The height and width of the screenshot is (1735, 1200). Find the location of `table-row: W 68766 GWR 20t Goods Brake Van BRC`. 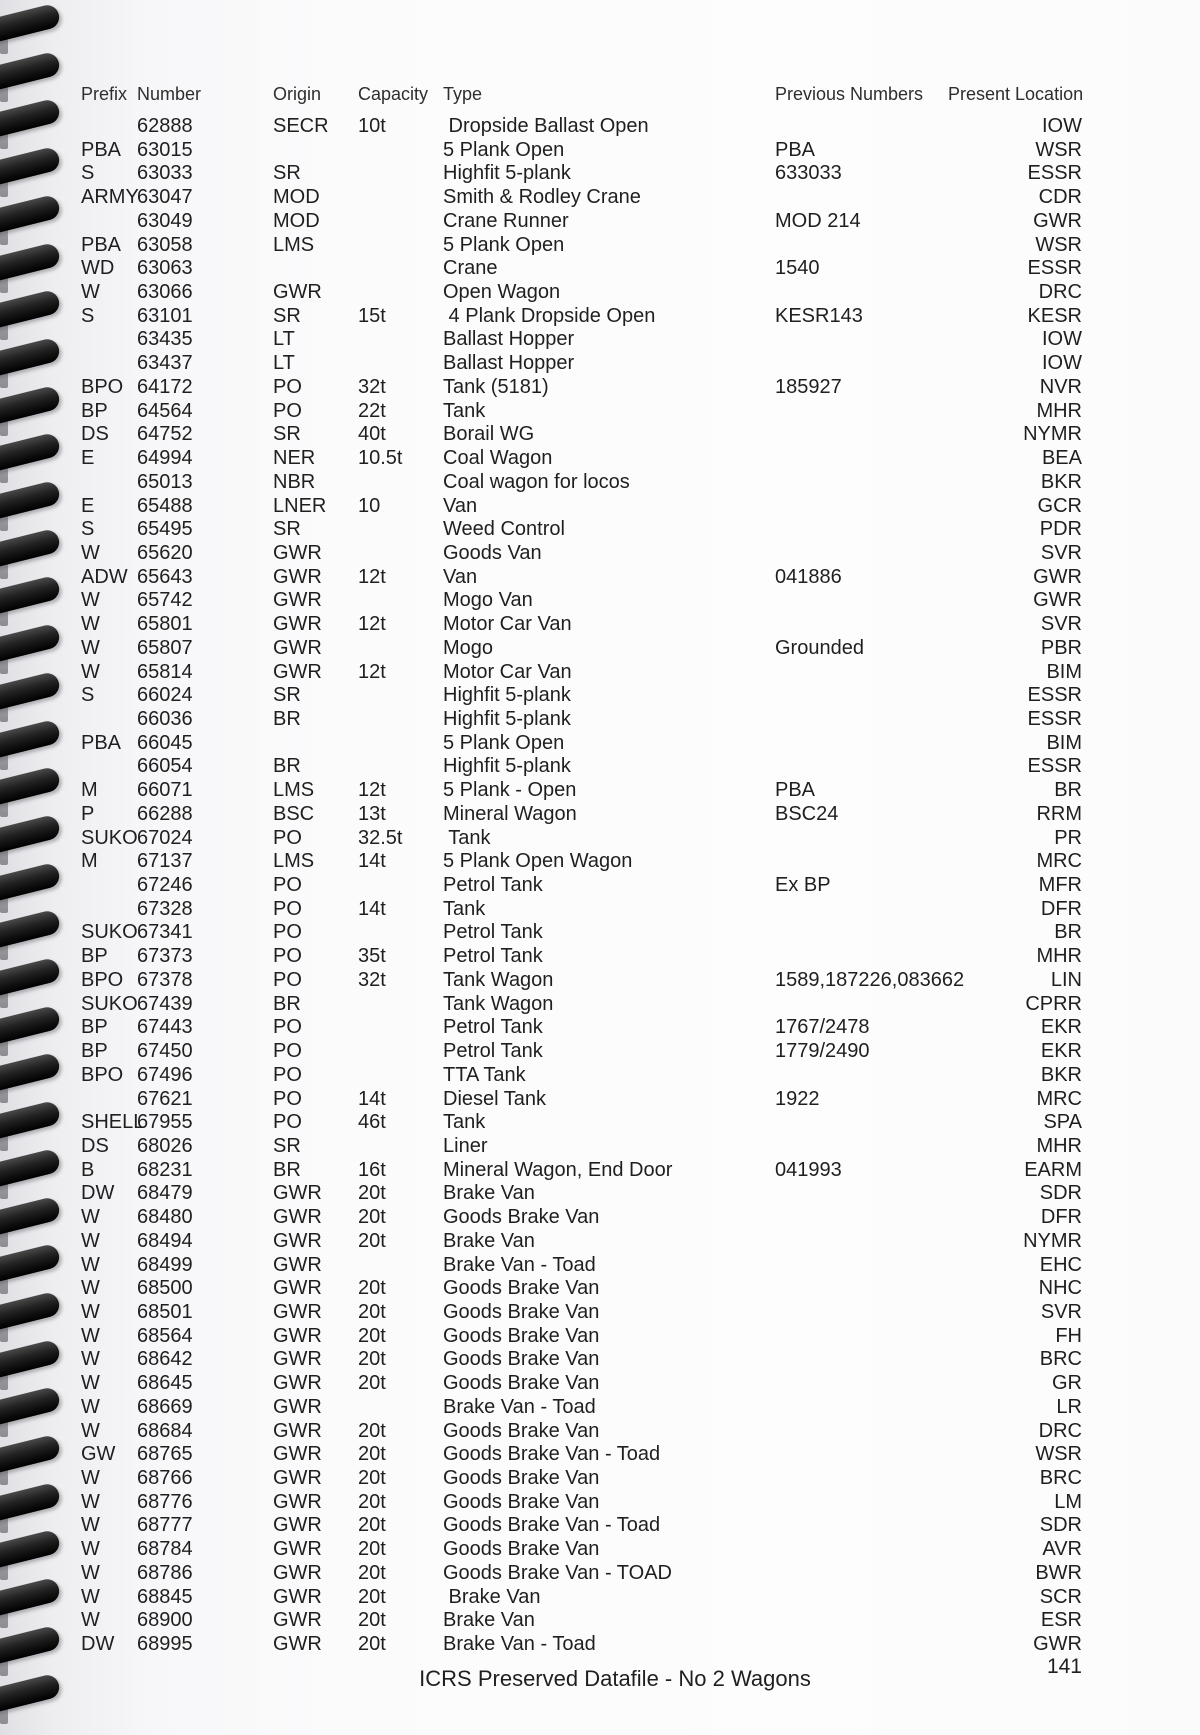

table-row: W 68766 GWR 20t Goods Brake Van BRC is located at coordinates (600, 1478).